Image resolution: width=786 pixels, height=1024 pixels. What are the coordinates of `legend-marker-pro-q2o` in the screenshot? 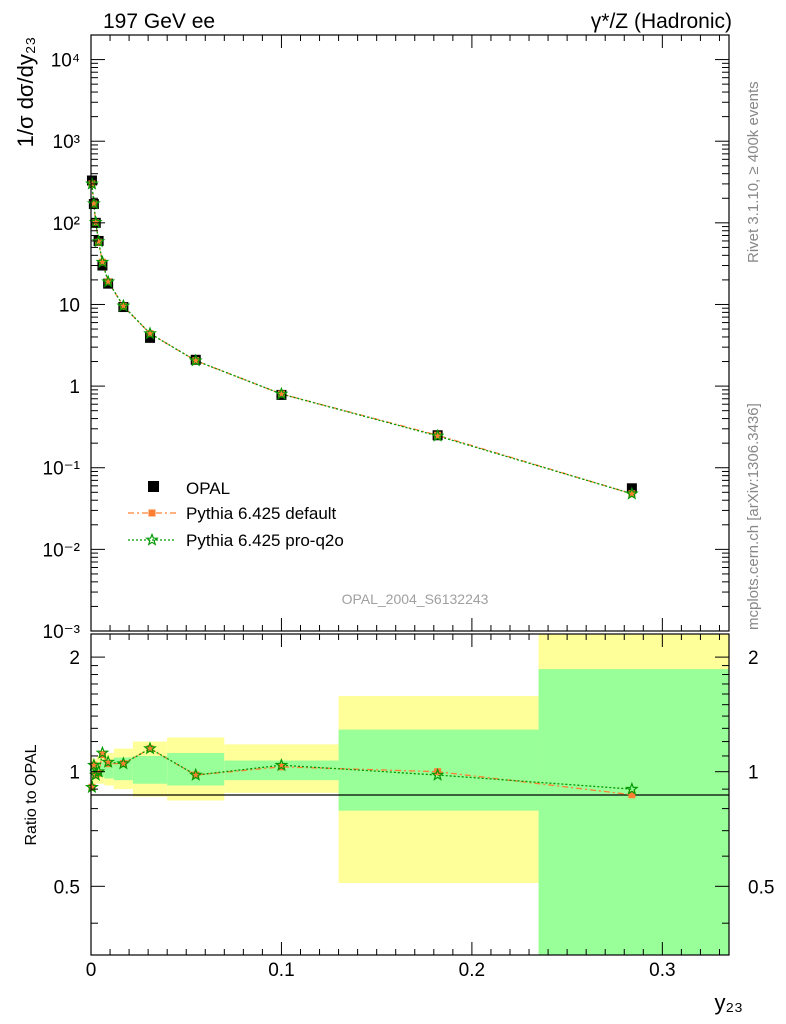 It's located at (152, 539).